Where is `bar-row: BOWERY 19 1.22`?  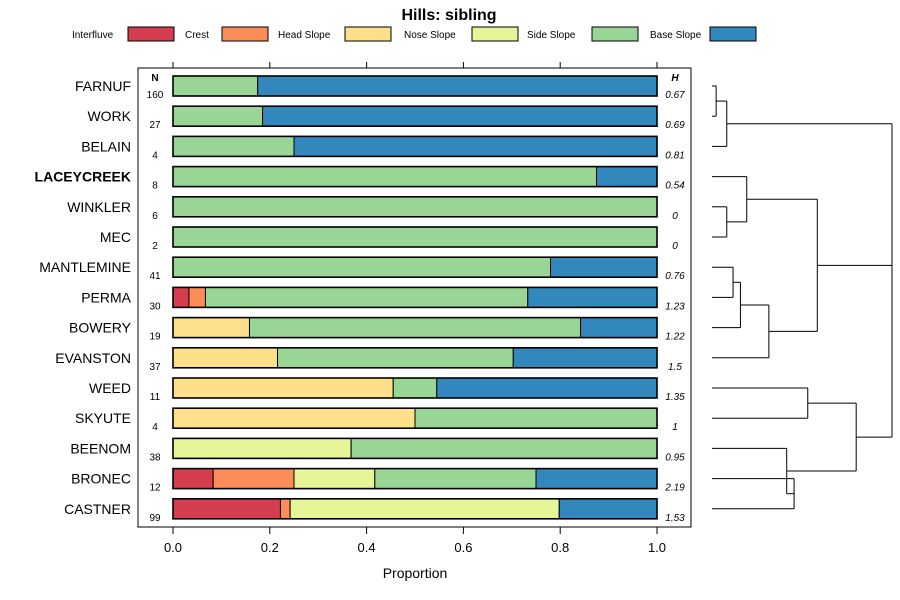
bar-row: BOWERY 19 1.22 is located at coordinates (377, 329).